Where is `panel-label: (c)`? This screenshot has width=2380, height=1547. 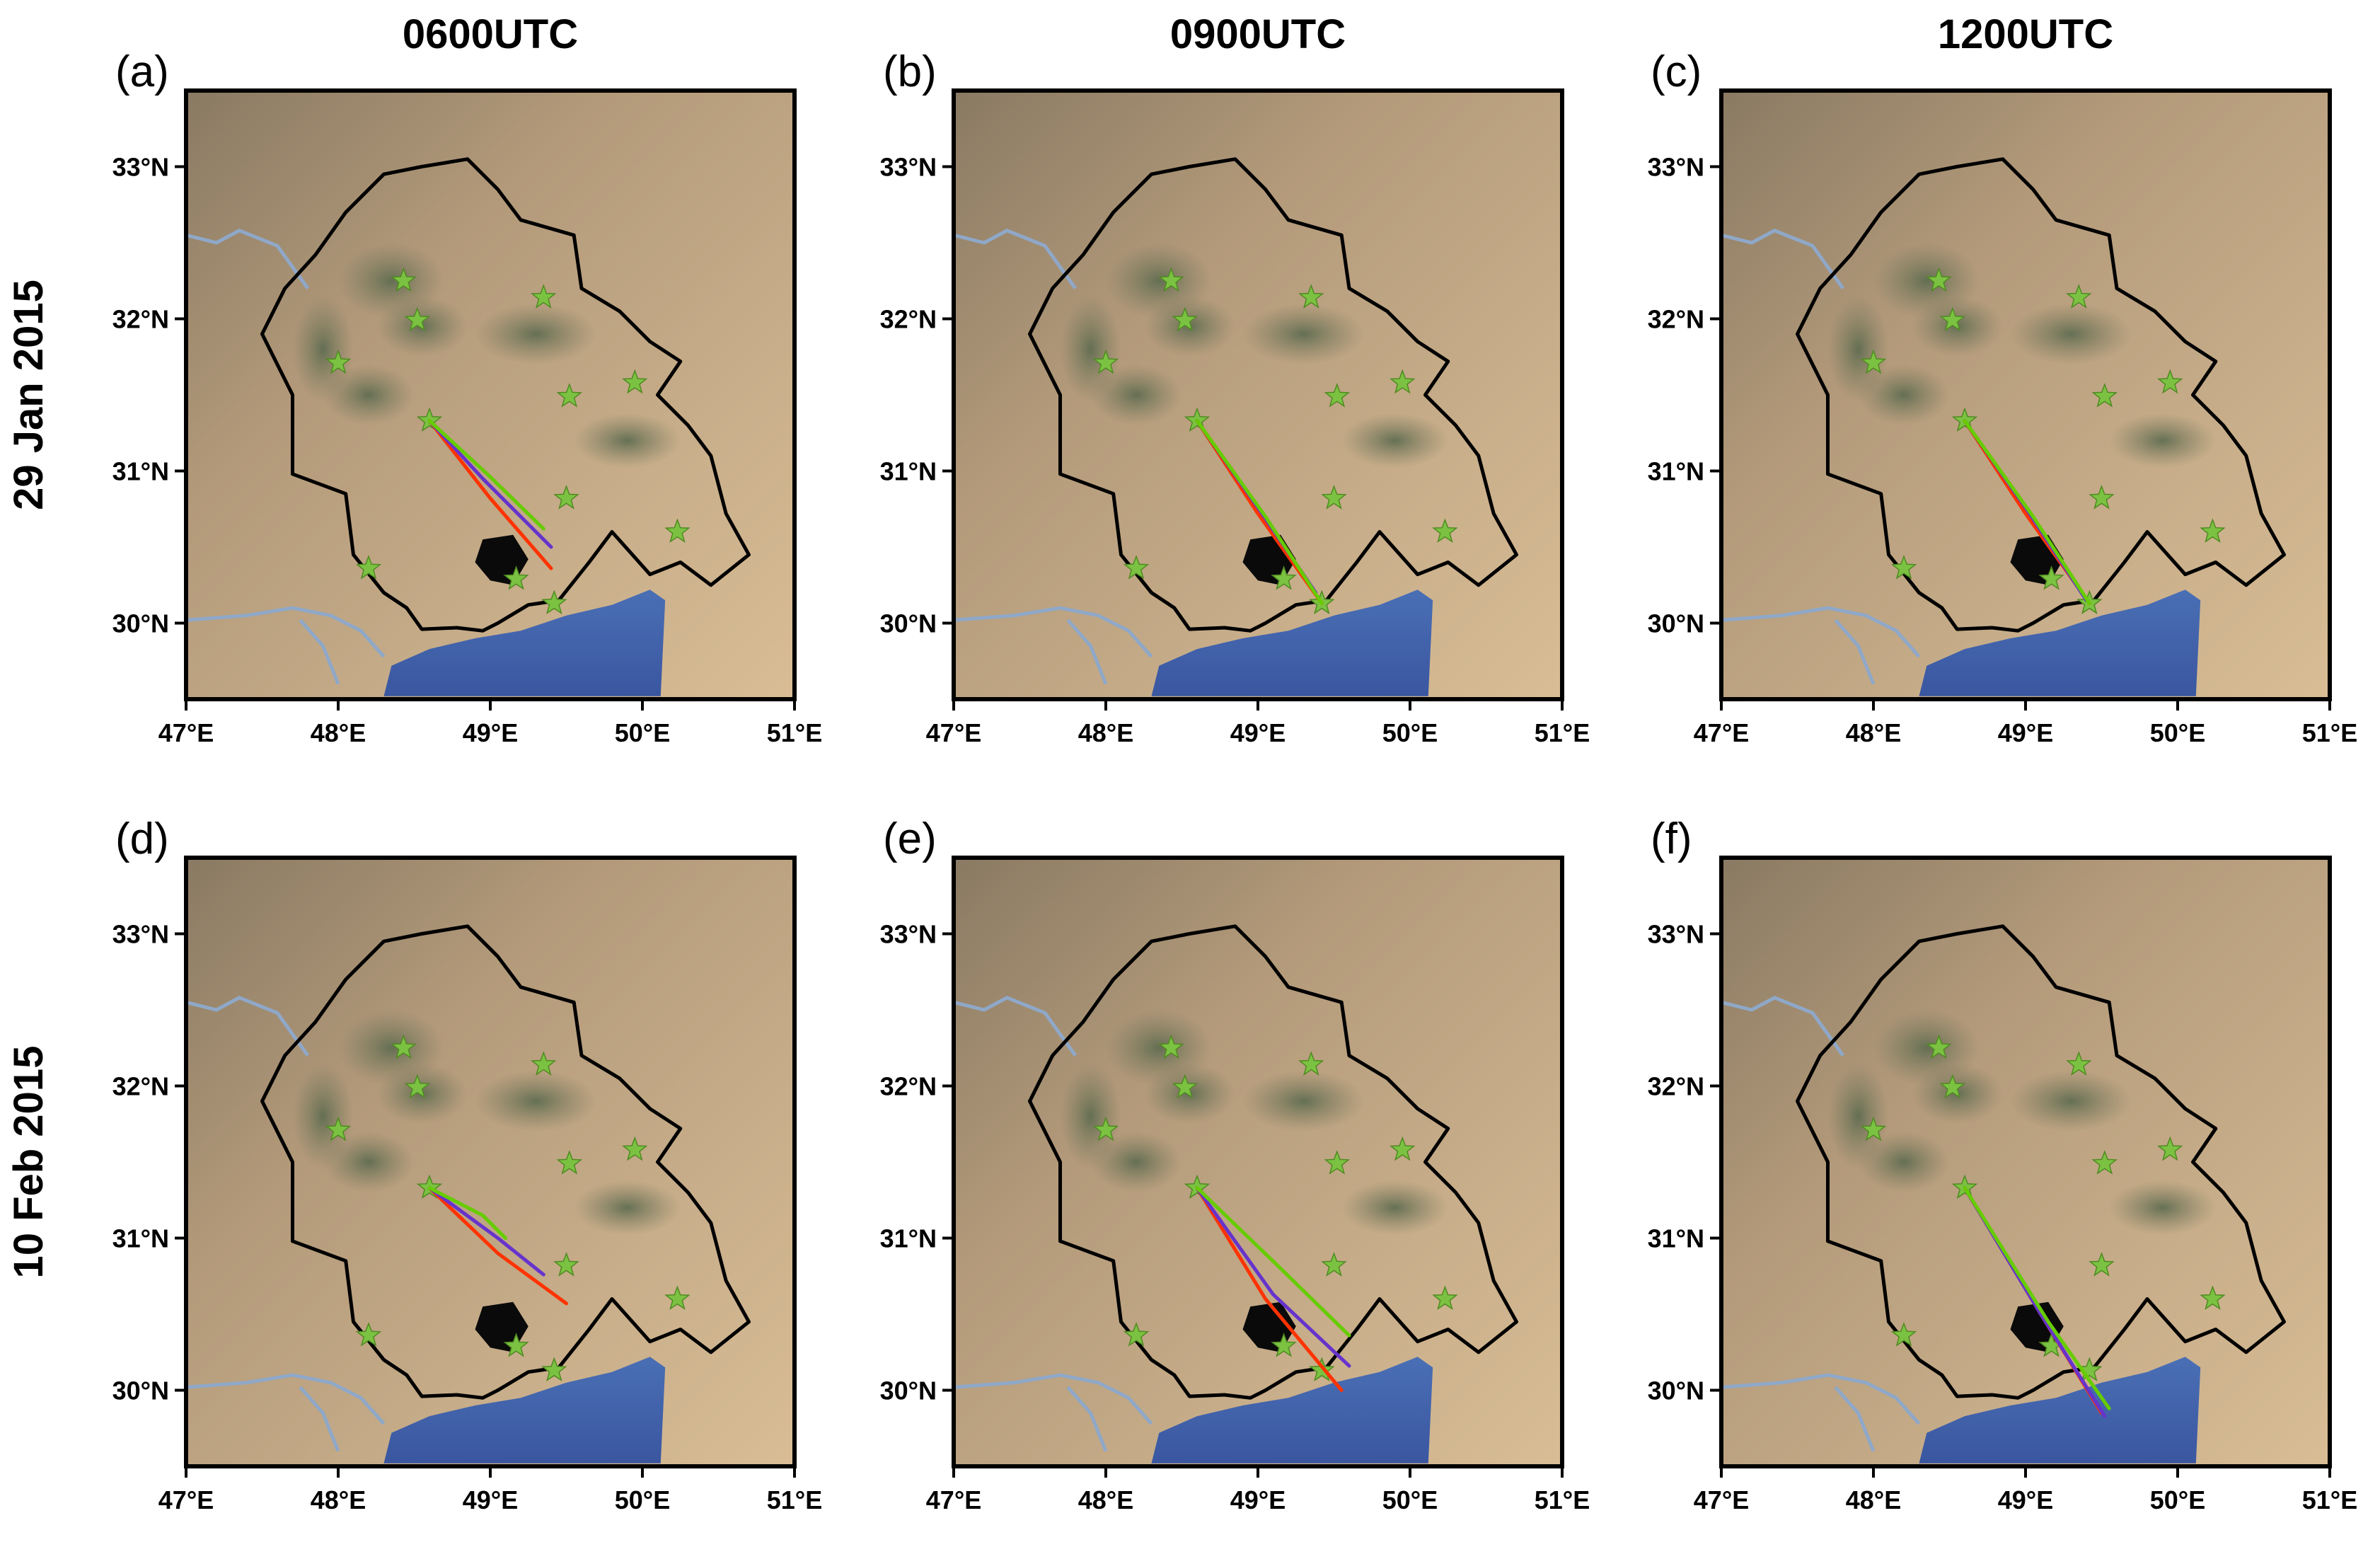 panel-label: (c) is located at coordinates (1677, 71).